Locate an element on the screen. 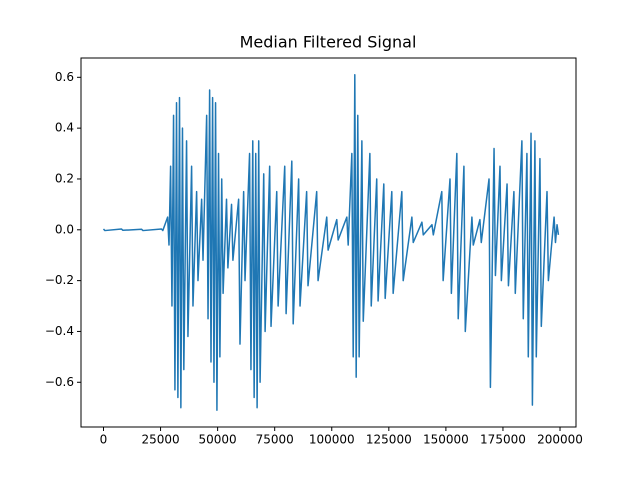  x-tick-label: 200000 is located at coordinates (560, 440).